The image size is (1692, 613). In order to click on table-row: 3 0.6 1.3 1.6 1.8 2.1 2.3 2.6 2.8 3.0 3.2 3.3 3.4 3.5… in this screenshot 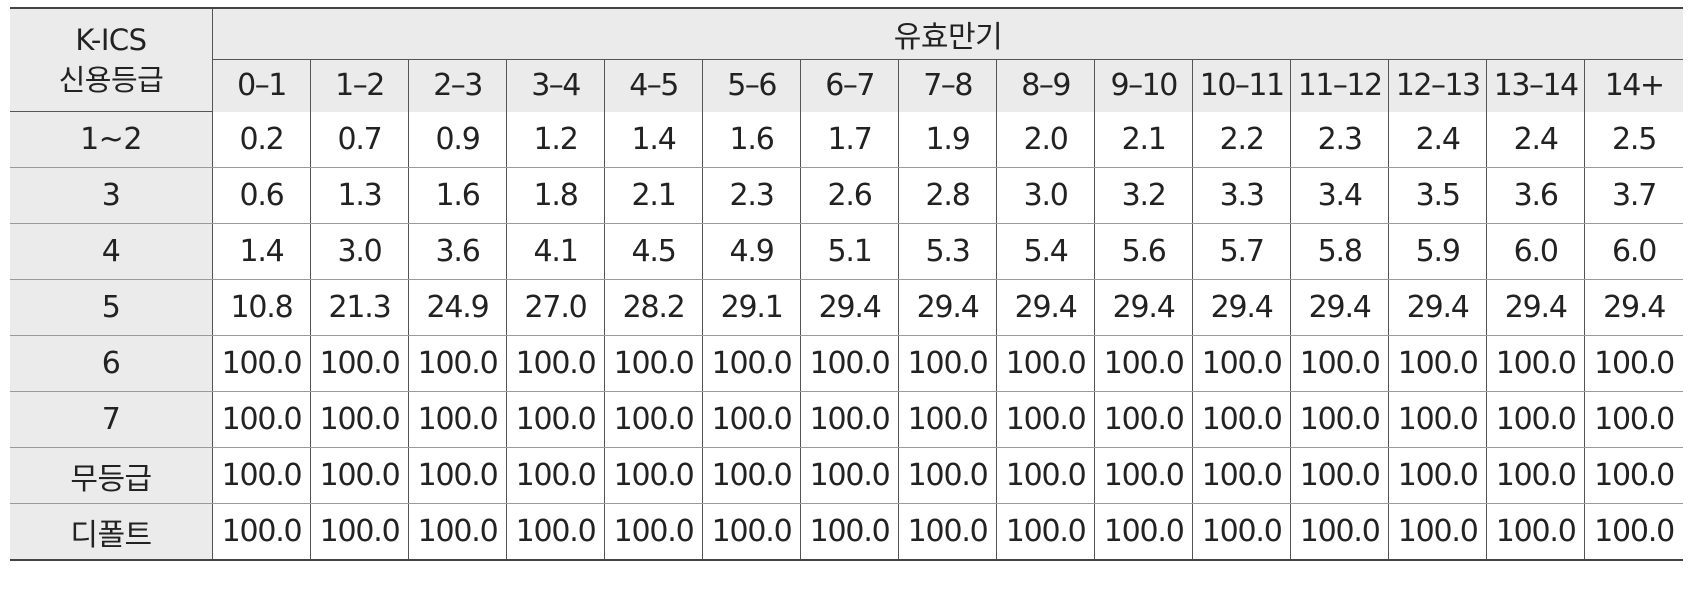, I will do `click(846, 195)`.